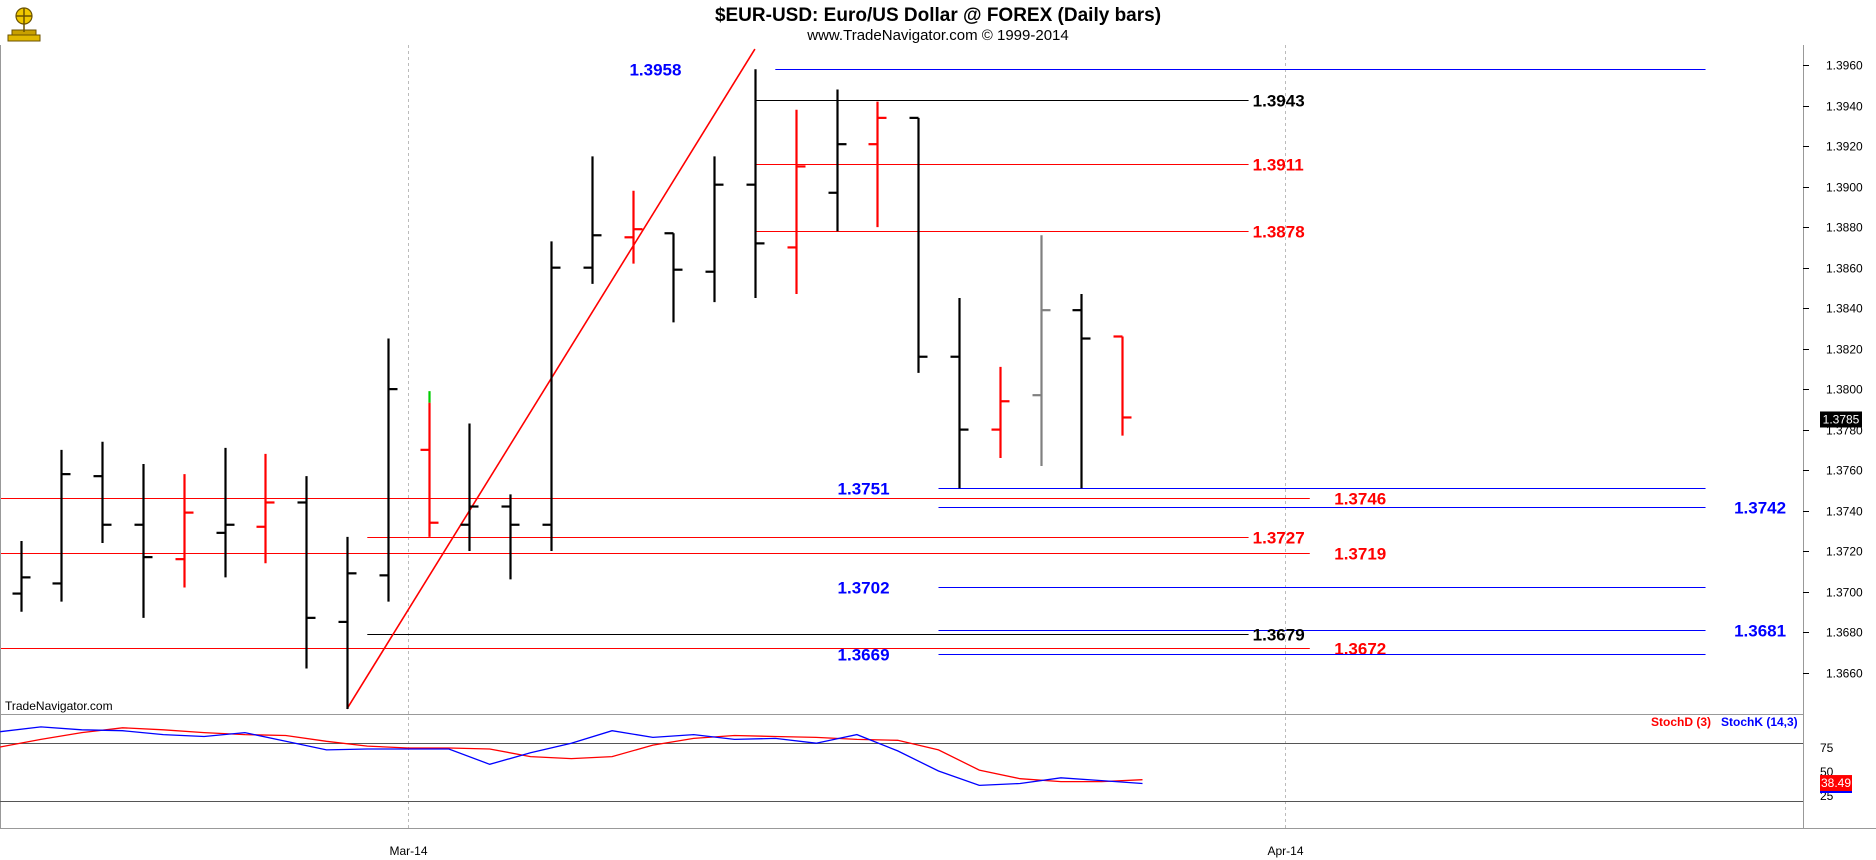  Describe the element at coordinates (864, 489) in the screenshot. I see `level-label: 1.3751` at that location.